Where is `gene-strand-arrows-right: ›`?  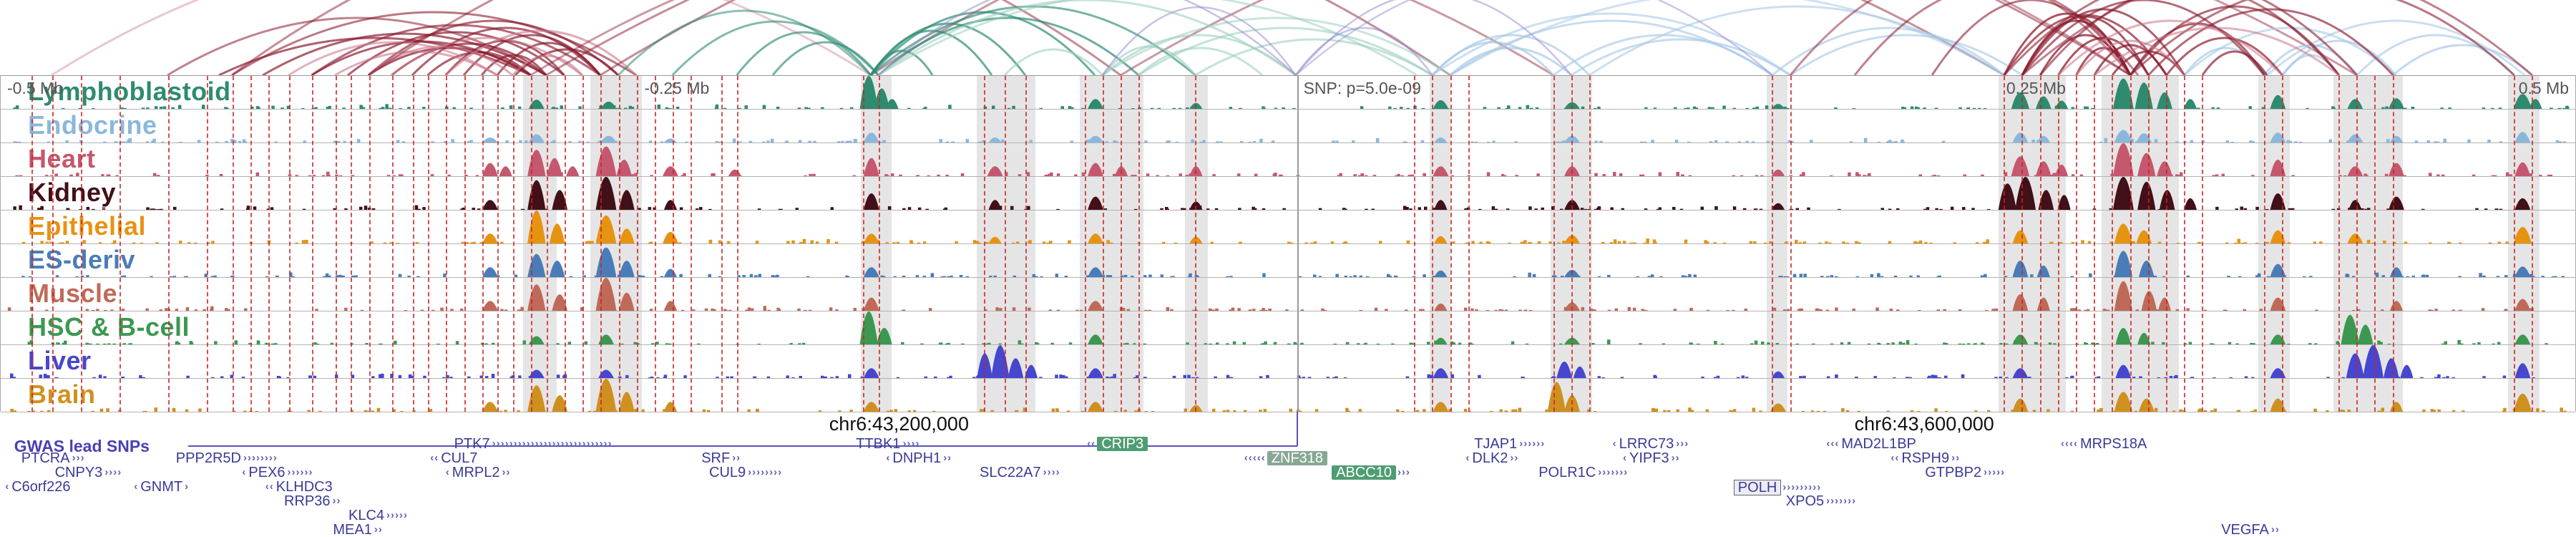
gene-strand-arrows-right: › is located at coordinates (187, 486).